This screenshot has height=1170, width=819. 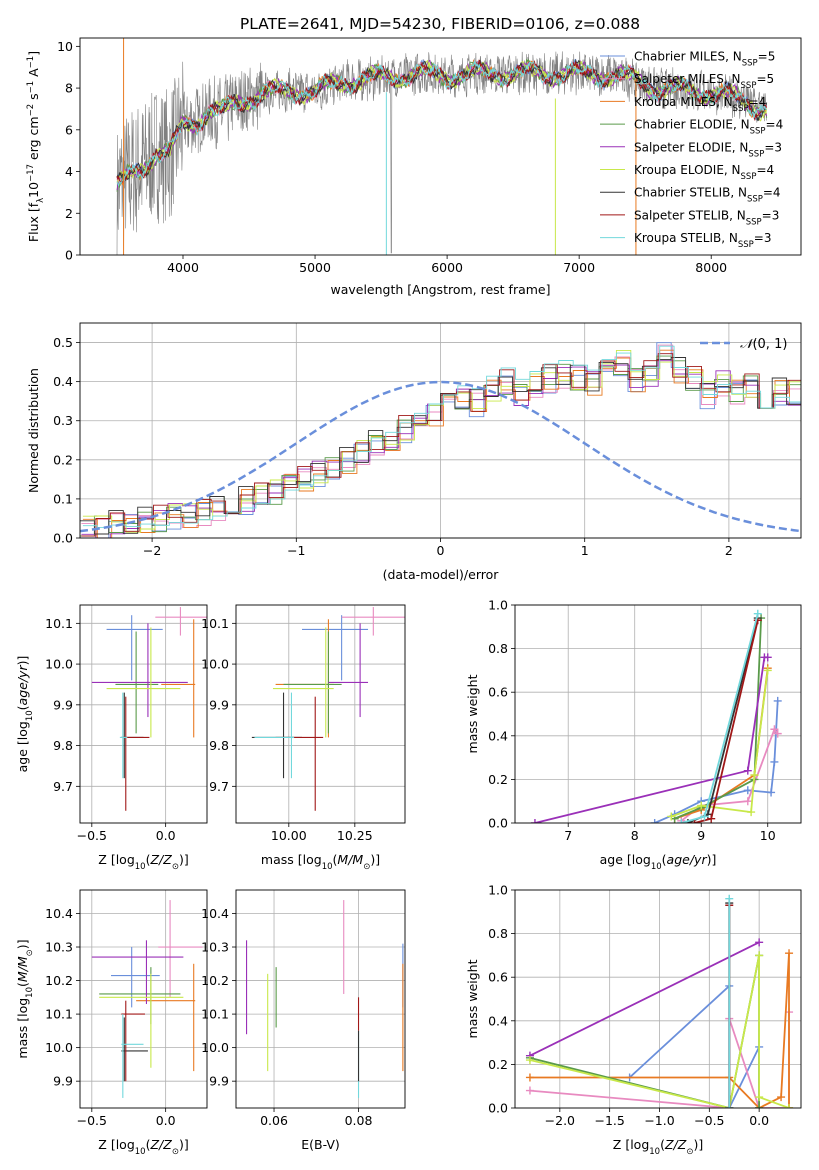 What do you see at coordinates (442, 122) in the screenshot?
I see `model-spectrum` at bounding box center [442, 122].